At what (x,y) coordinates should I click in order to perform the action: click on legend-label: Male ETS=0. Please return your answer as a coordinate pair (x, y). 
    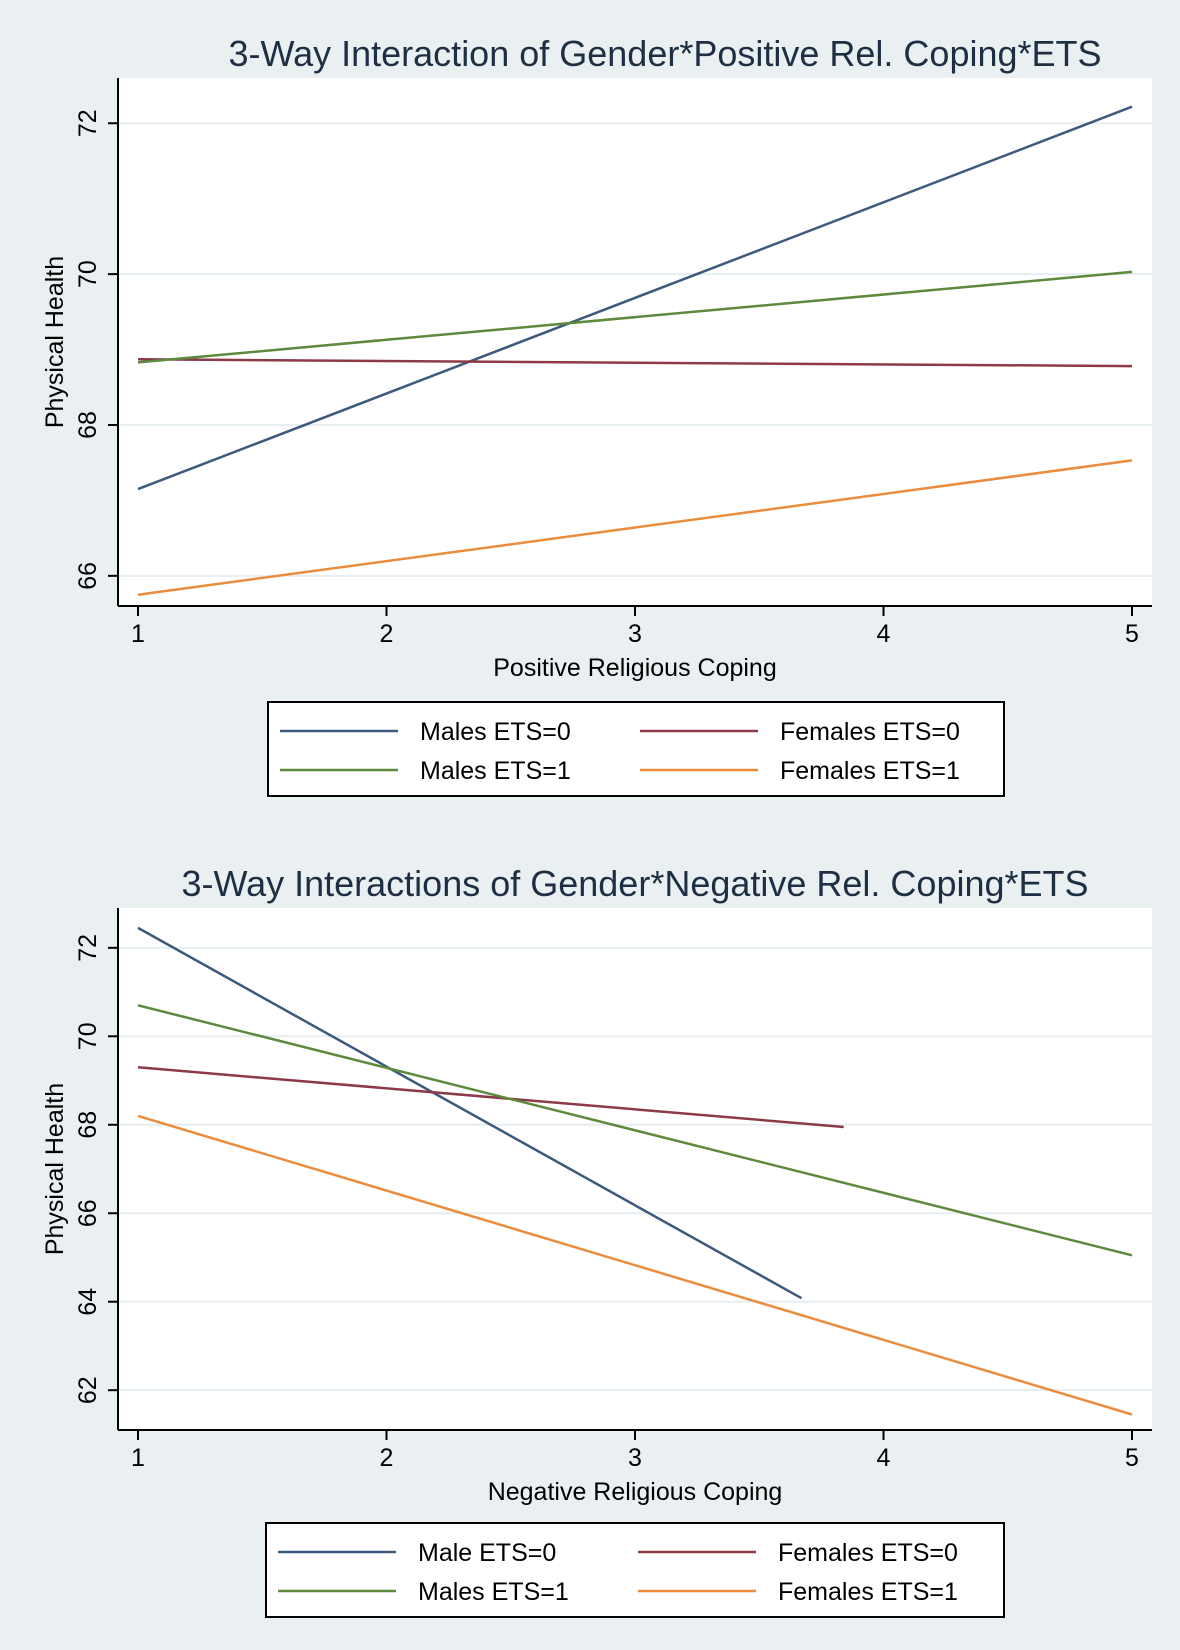
    Looking at the image, I should click on (487, 1553).